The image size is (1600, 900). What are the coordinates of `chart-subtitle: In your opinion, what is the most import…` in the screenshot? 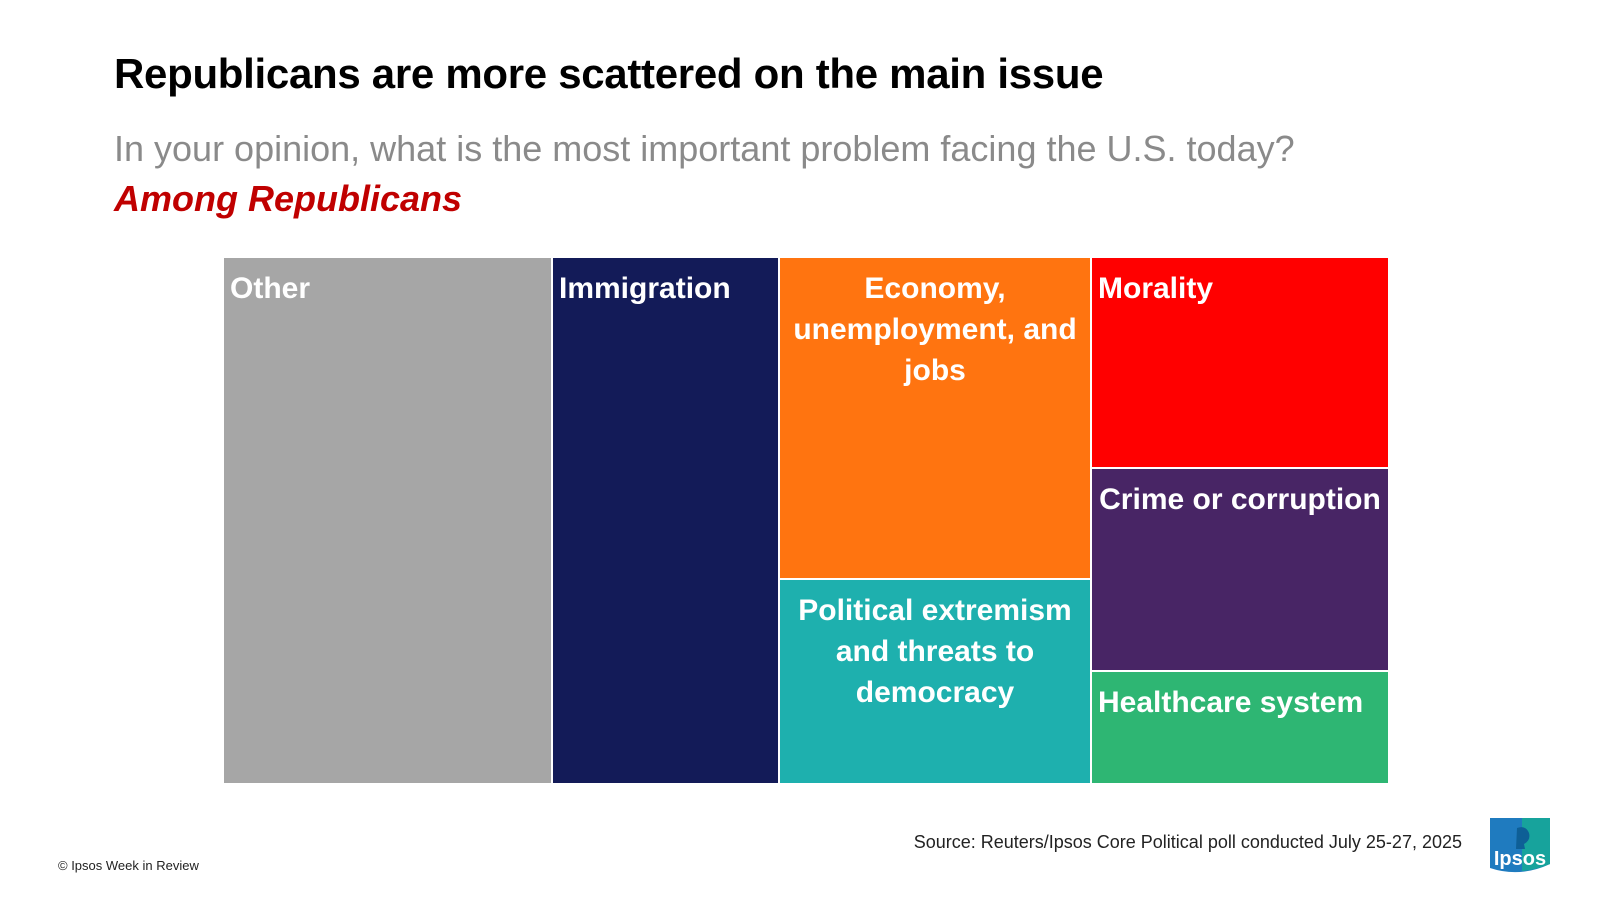 It's located at (704, 148).